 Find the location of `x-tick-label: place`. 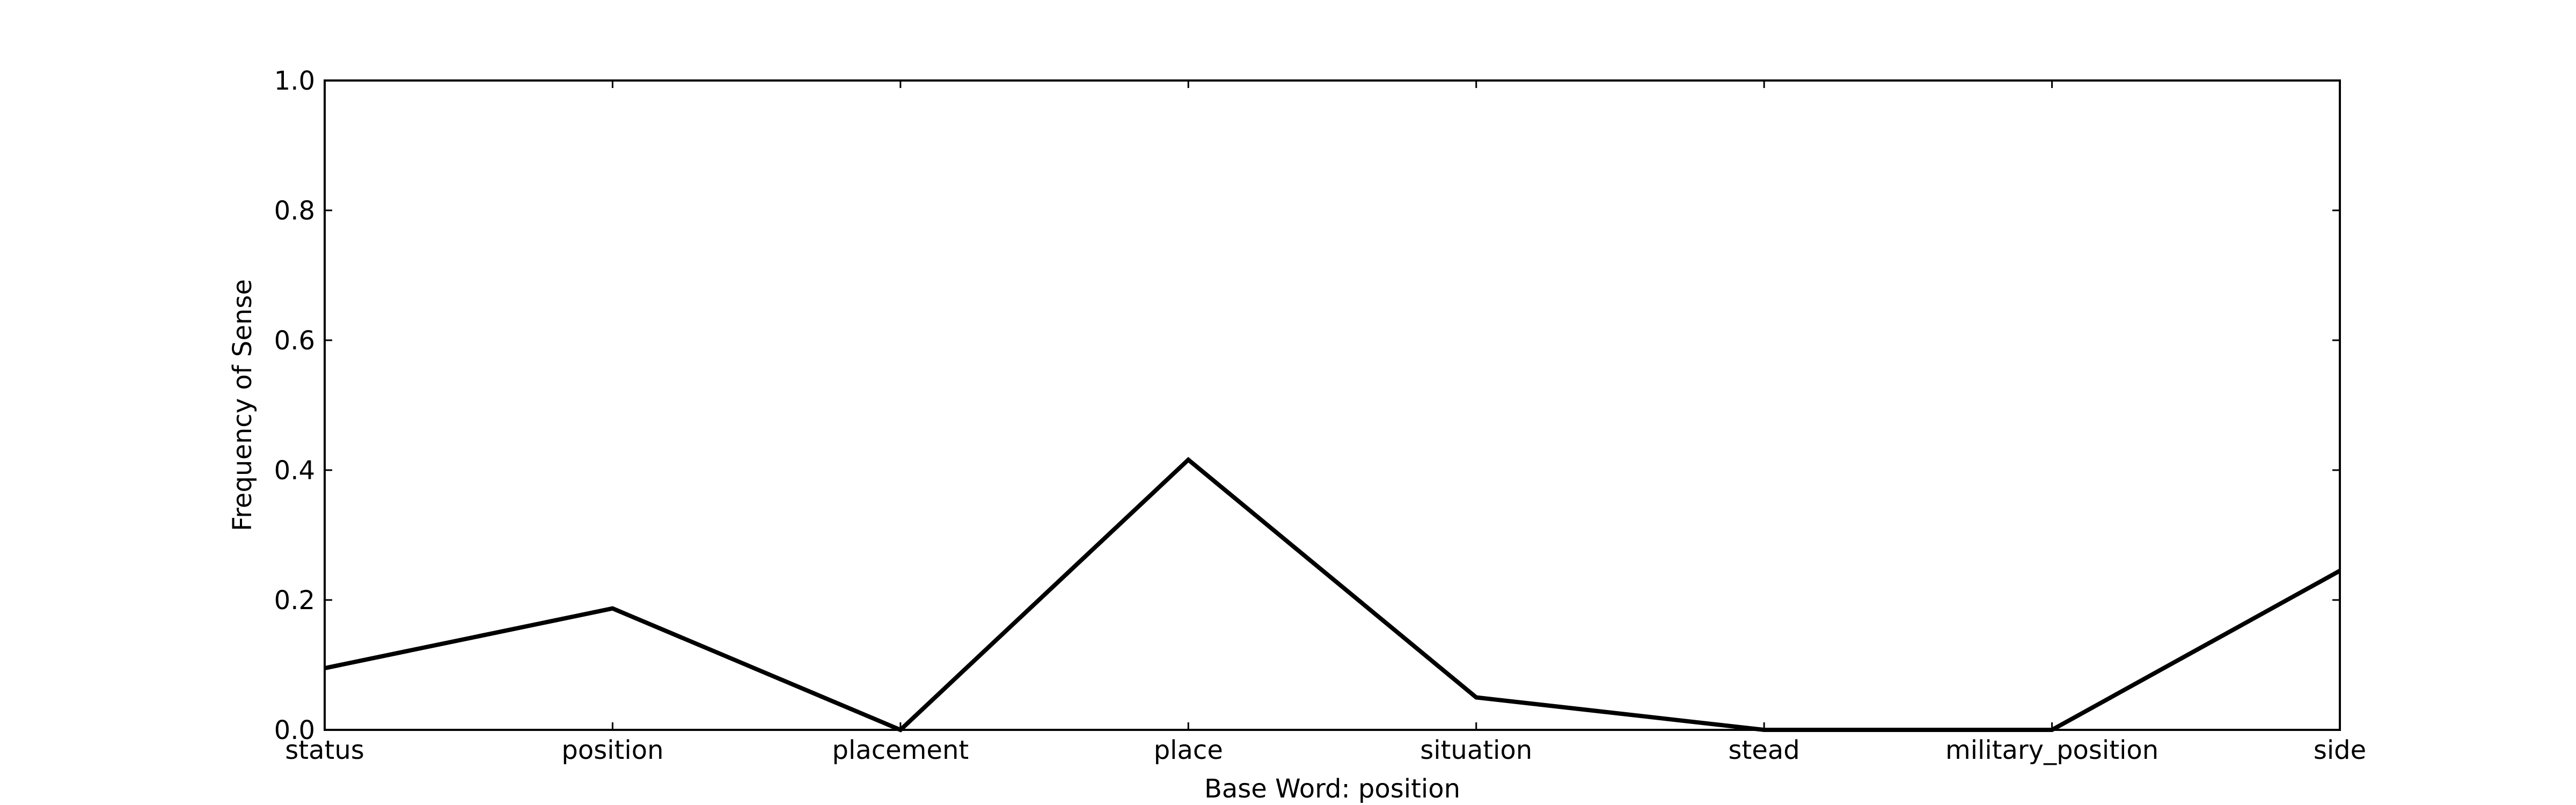

x-tick-label: place is located at coordinates (1188, 750).